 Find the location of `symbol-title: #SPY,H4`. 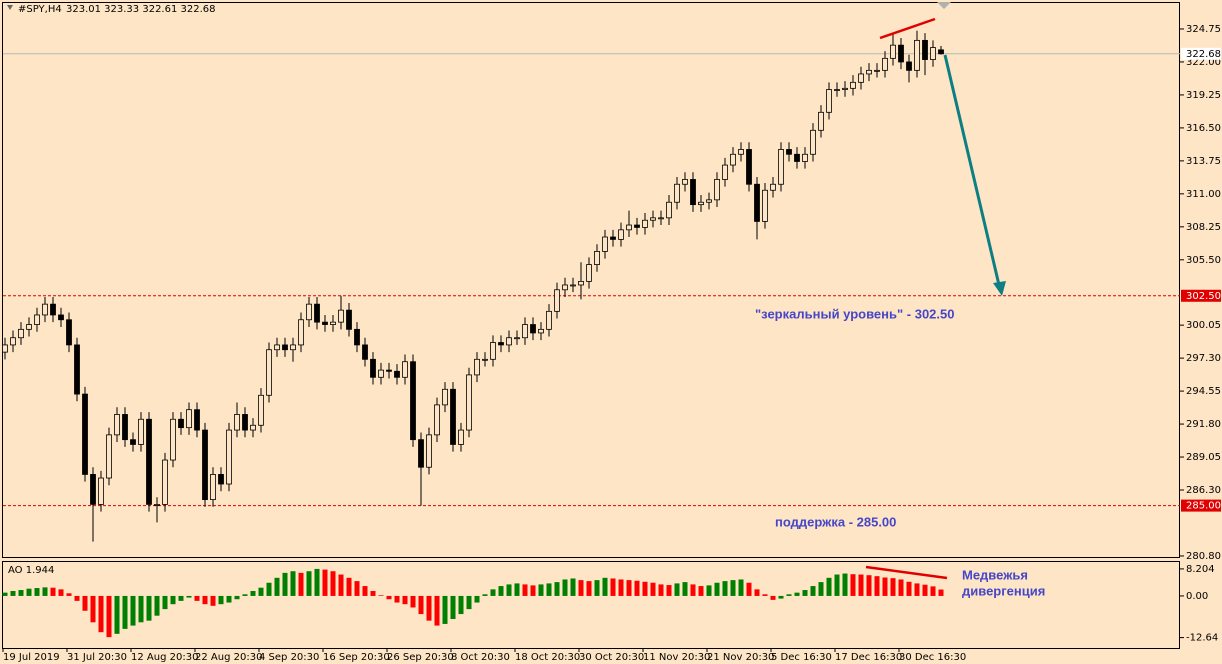

symbol-title: #SPY,H4 is located at coordinates (40, 9).